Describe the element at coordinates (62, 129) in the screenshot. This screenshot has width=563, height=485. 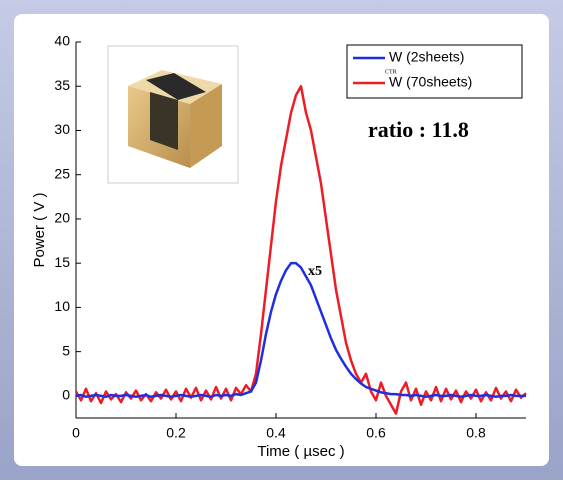
I see `y-tick-label: 30` at that location.